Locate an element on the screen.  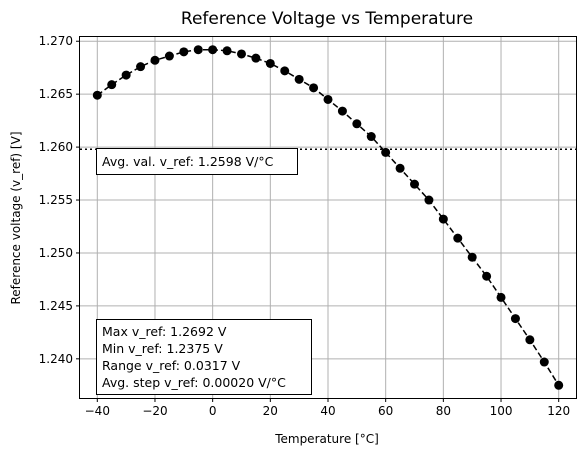
average-annotation: Avg. val. v_ref: 1.2598 V/°C is located at coordinates (197, 161).